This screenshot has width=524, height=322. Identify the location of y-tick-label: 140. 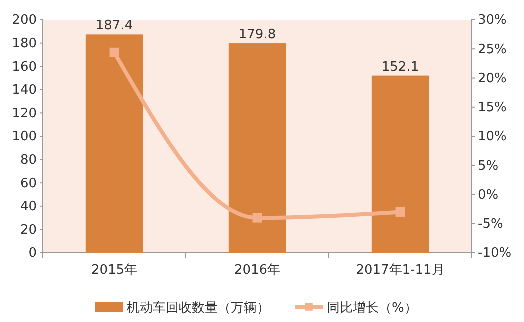
(24, 90).